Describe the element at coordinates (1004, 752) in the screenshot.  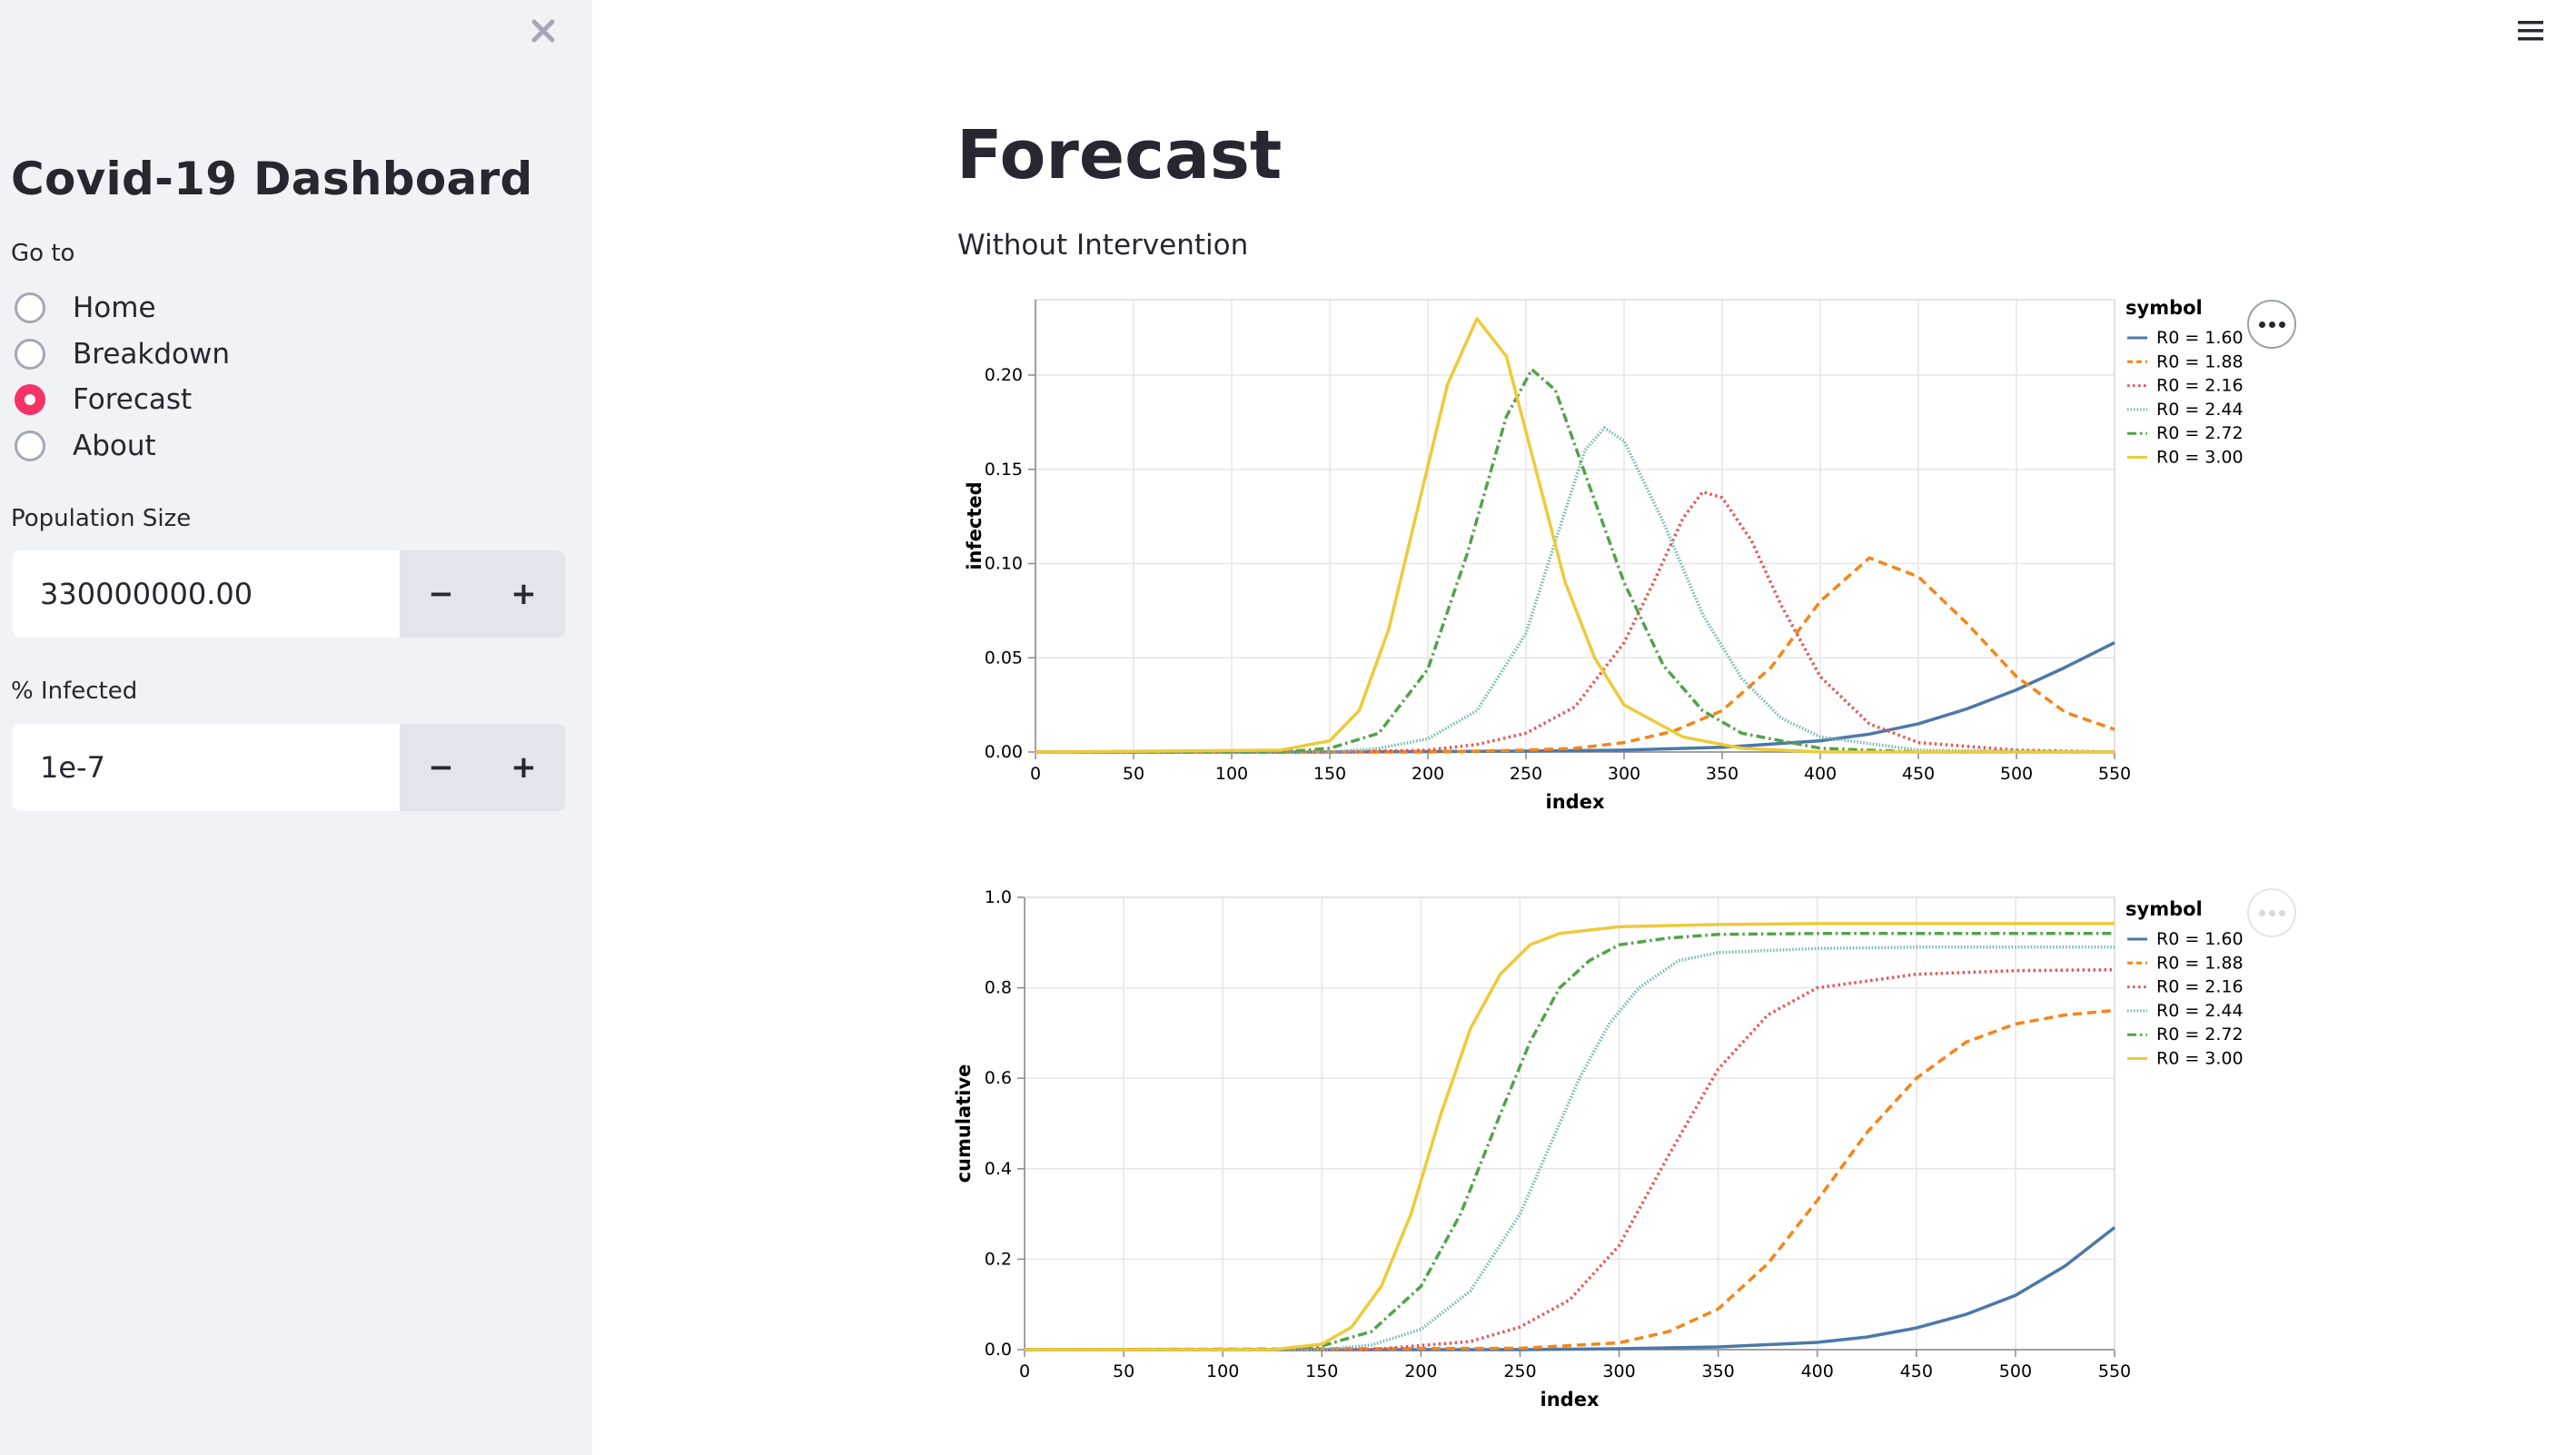
I see `y-tick-label: 0.00` at that location.